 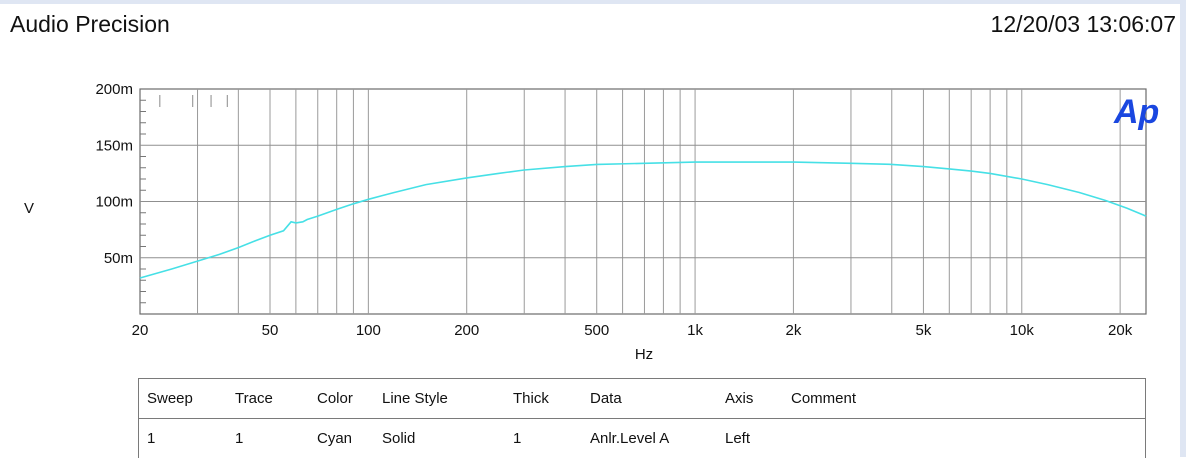 I want to click on legend-row: 1 1 Cyan Solid 1 Anlr.Level A Left, so click(x=642, y=438).